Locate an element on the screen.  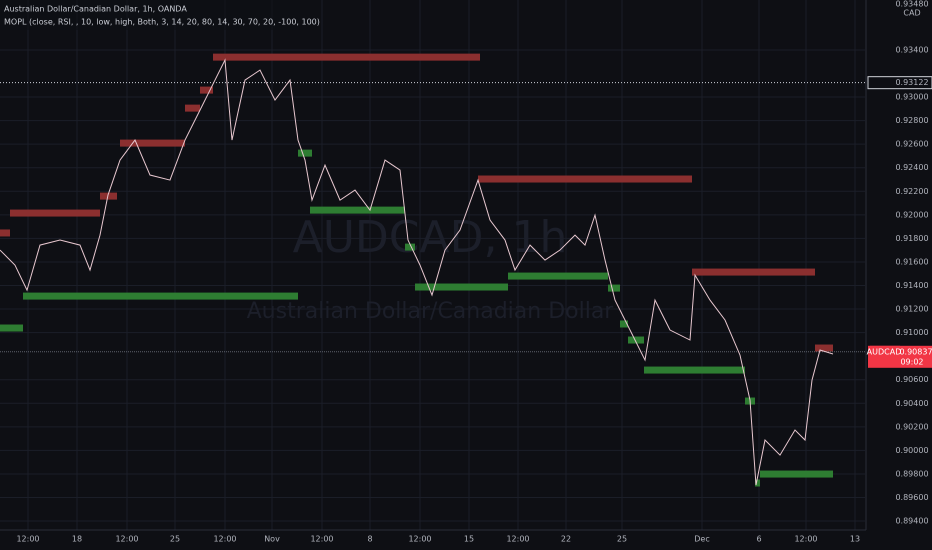
x-tick-label: 13 is located at coordinates (855, 539).